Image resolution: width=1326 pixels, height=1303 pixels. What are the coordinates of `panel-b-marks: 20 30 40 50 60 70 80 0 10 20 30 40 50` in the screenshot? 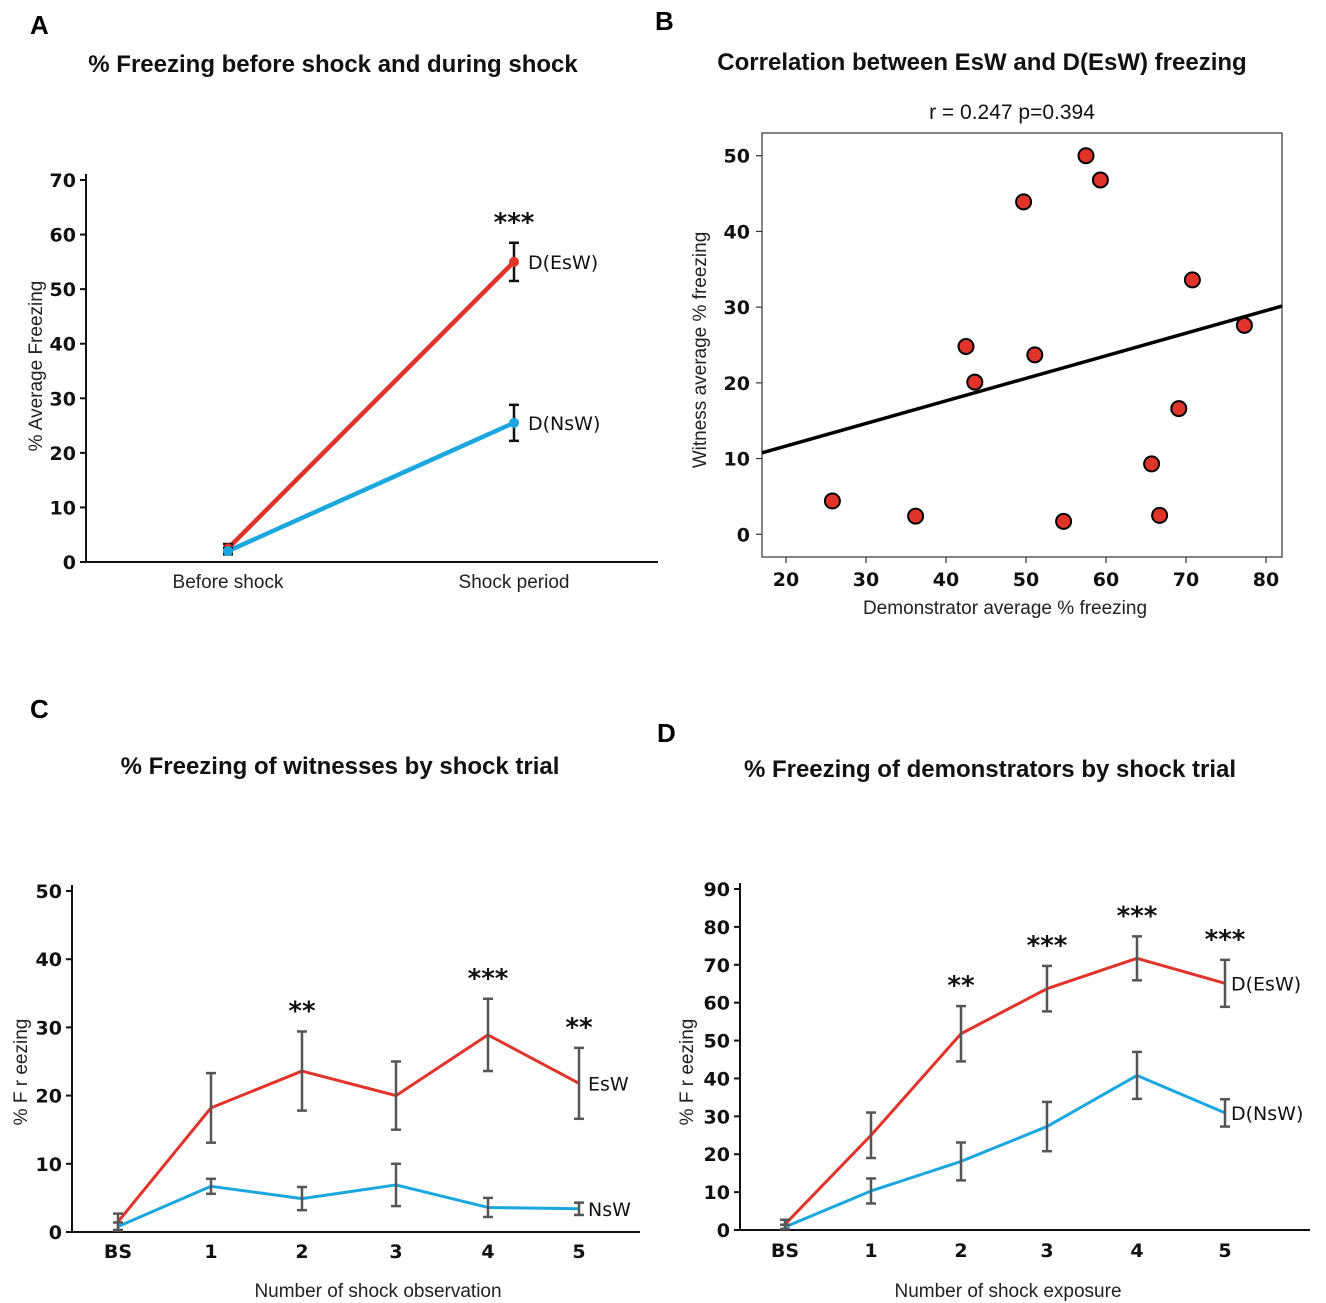 It's located at (1003, 361).